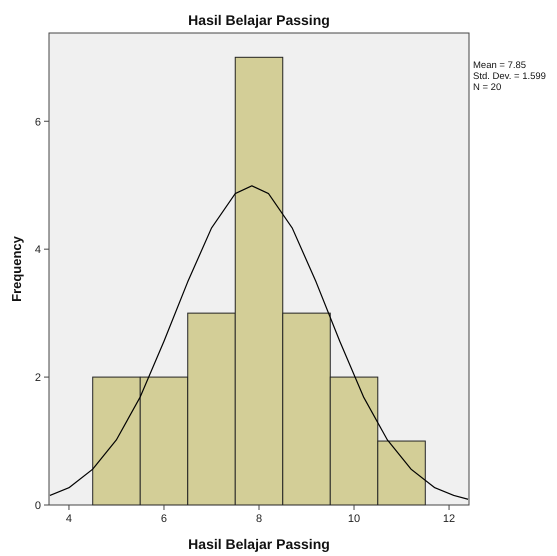 The height and width of the screenshot is (556, 557). I want to click on x-tick-label: 8, so click(259, 519).